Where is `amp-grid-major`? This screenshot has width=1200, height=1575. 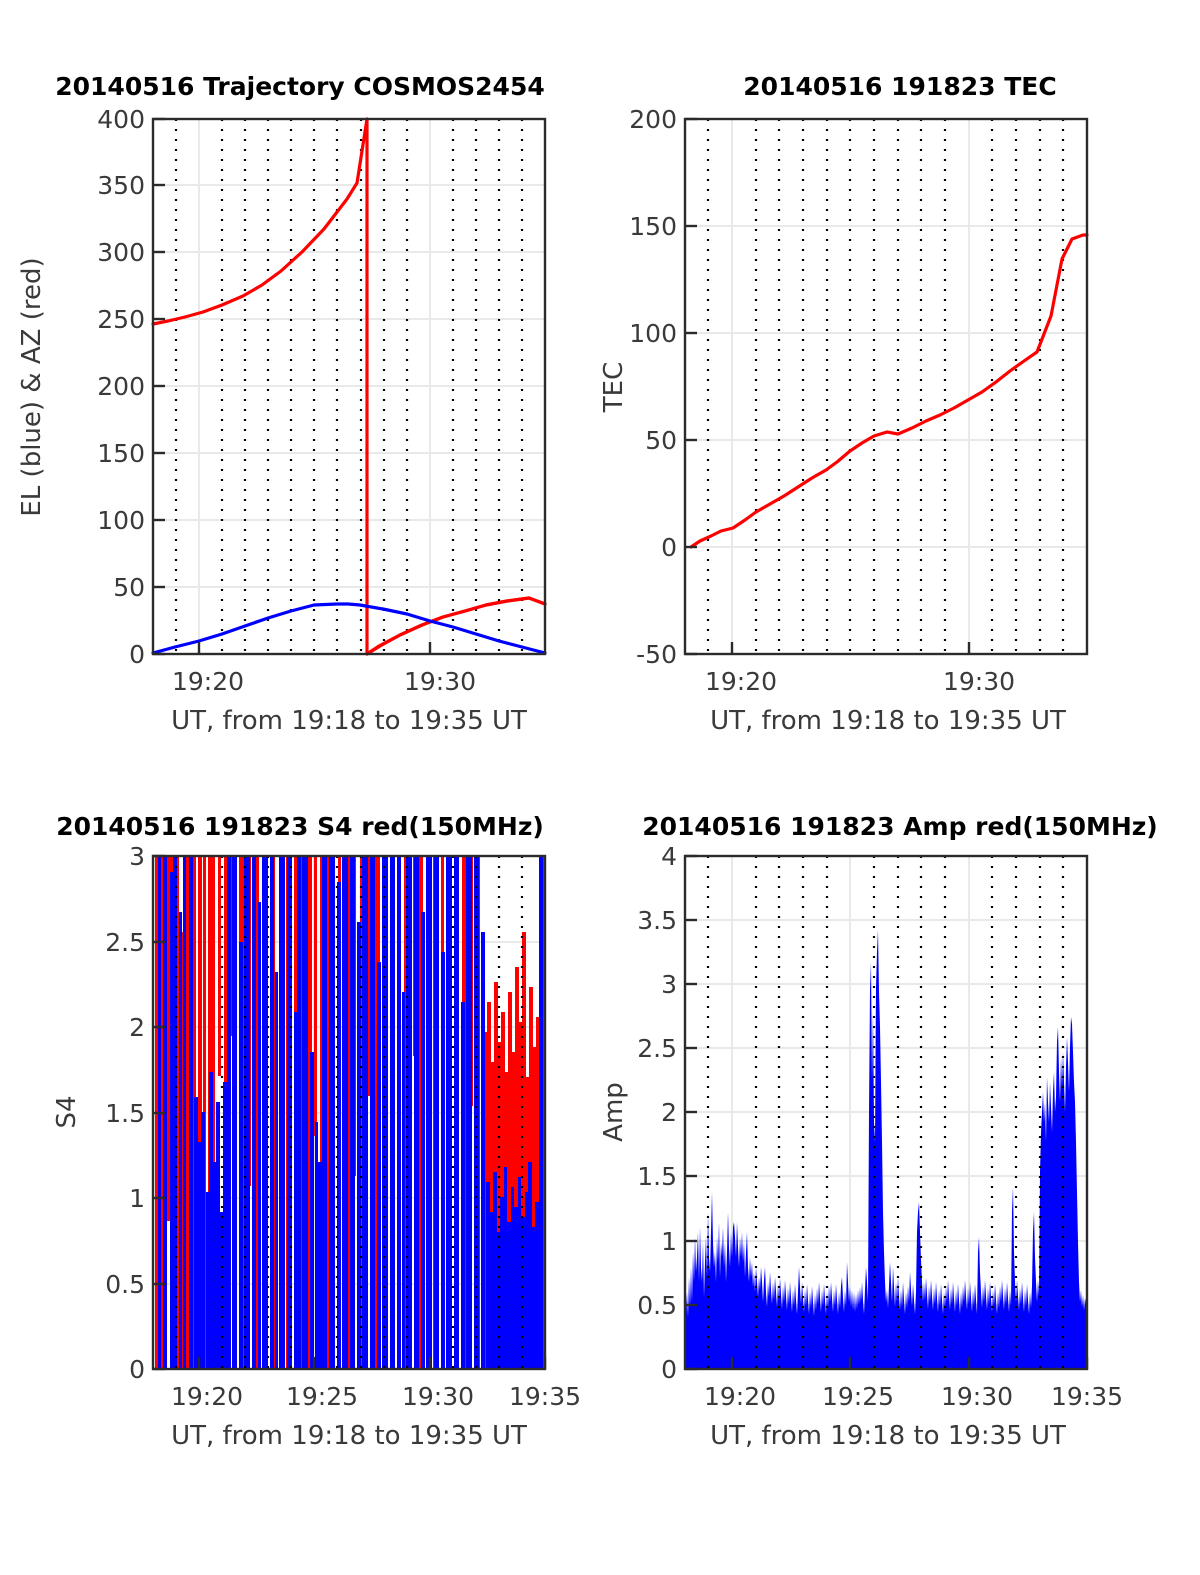 amp-grid-major is located at coordinates (886, 1112).